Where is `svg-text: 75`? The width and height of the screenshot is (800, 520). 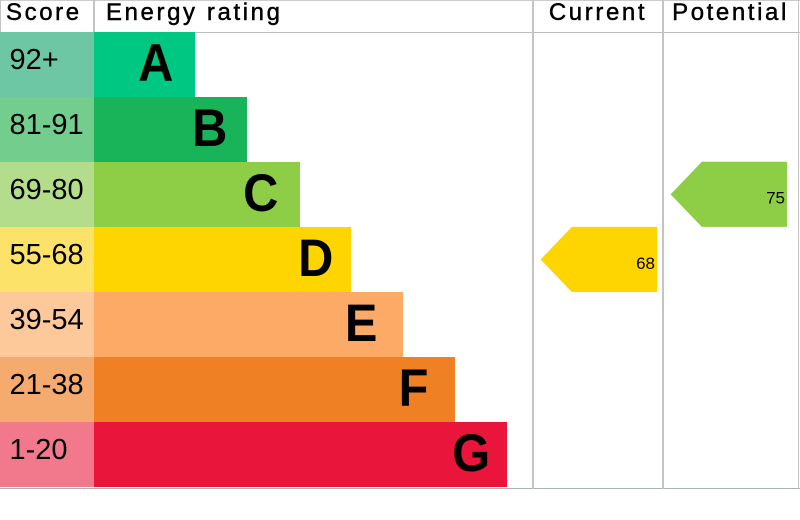 svg-text: 75 is located at coordinates (775, 197).